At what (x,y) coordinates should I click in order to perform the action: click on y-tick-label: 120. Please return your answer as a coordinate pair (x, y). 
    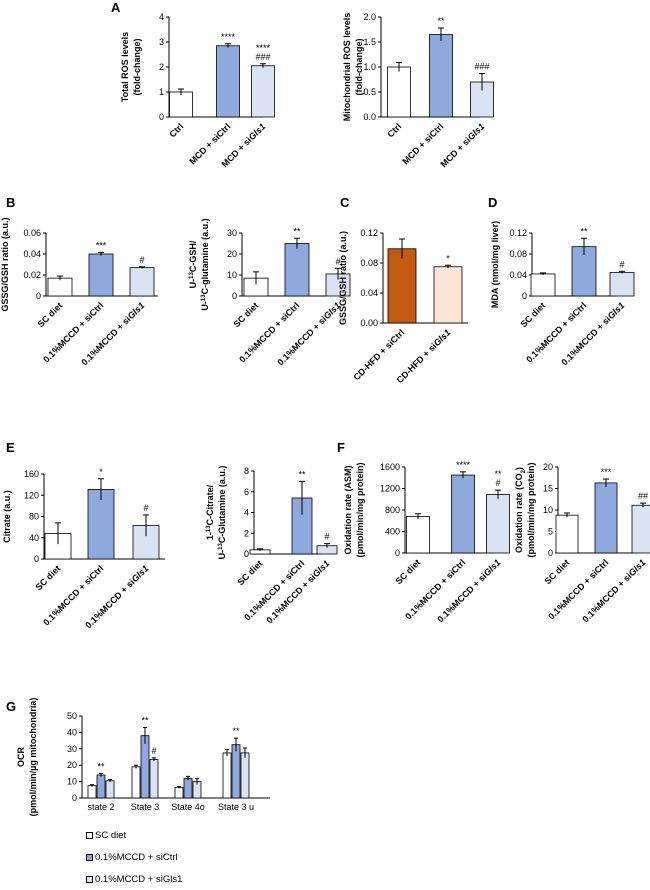
    Looking at the image, I should click on (31, 495).